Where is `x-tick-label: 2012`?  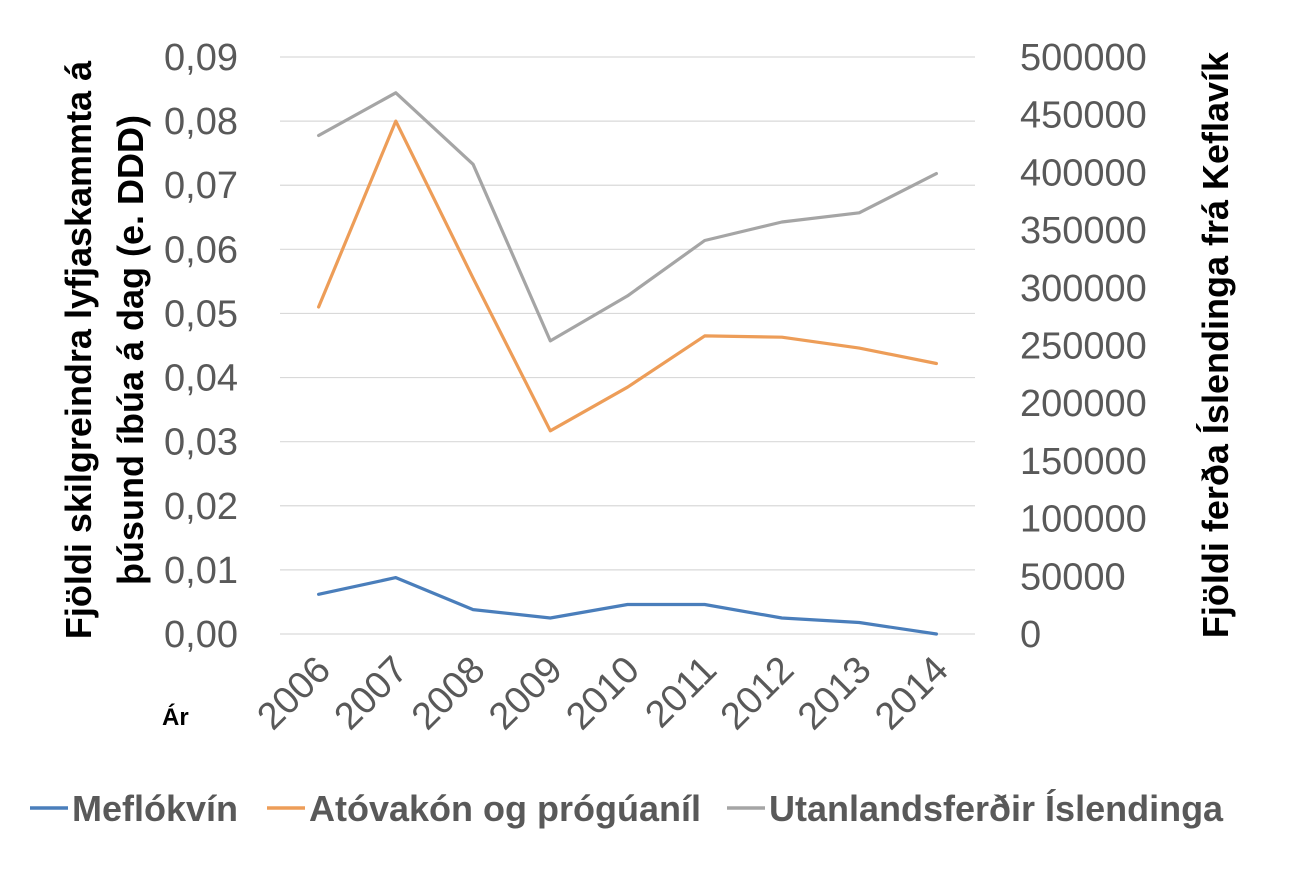
x-tick-label: 2012 is located at coordinates (757, 693).